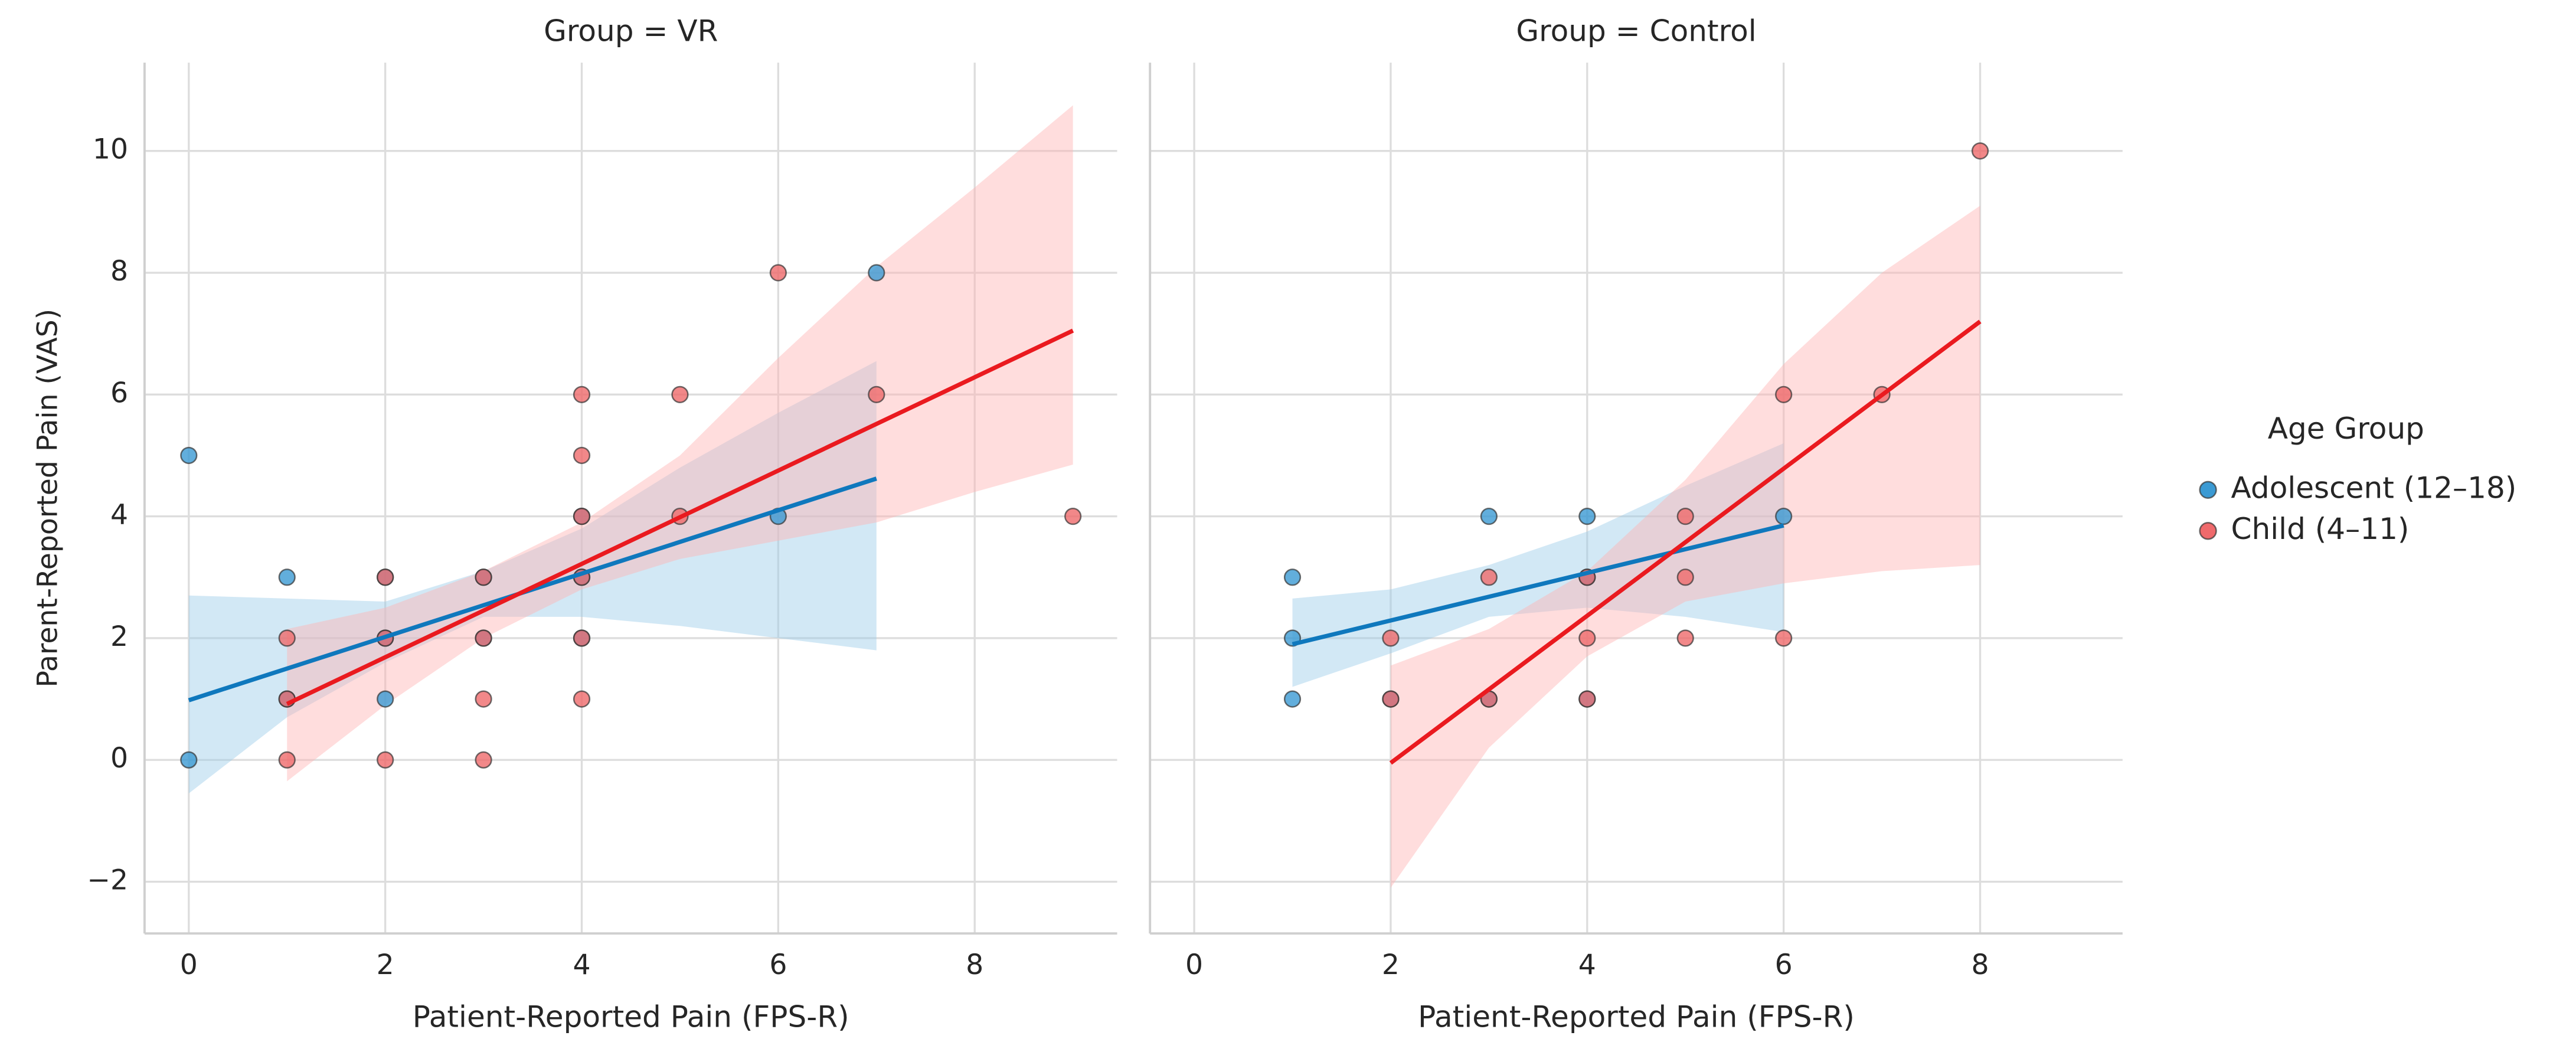 The height and width of the screenshot is (1052, 2576). Describe the element at coordinates (2374, 488) in the screenshot. I see `legend-label: Adolescent (12–18)` at that location.